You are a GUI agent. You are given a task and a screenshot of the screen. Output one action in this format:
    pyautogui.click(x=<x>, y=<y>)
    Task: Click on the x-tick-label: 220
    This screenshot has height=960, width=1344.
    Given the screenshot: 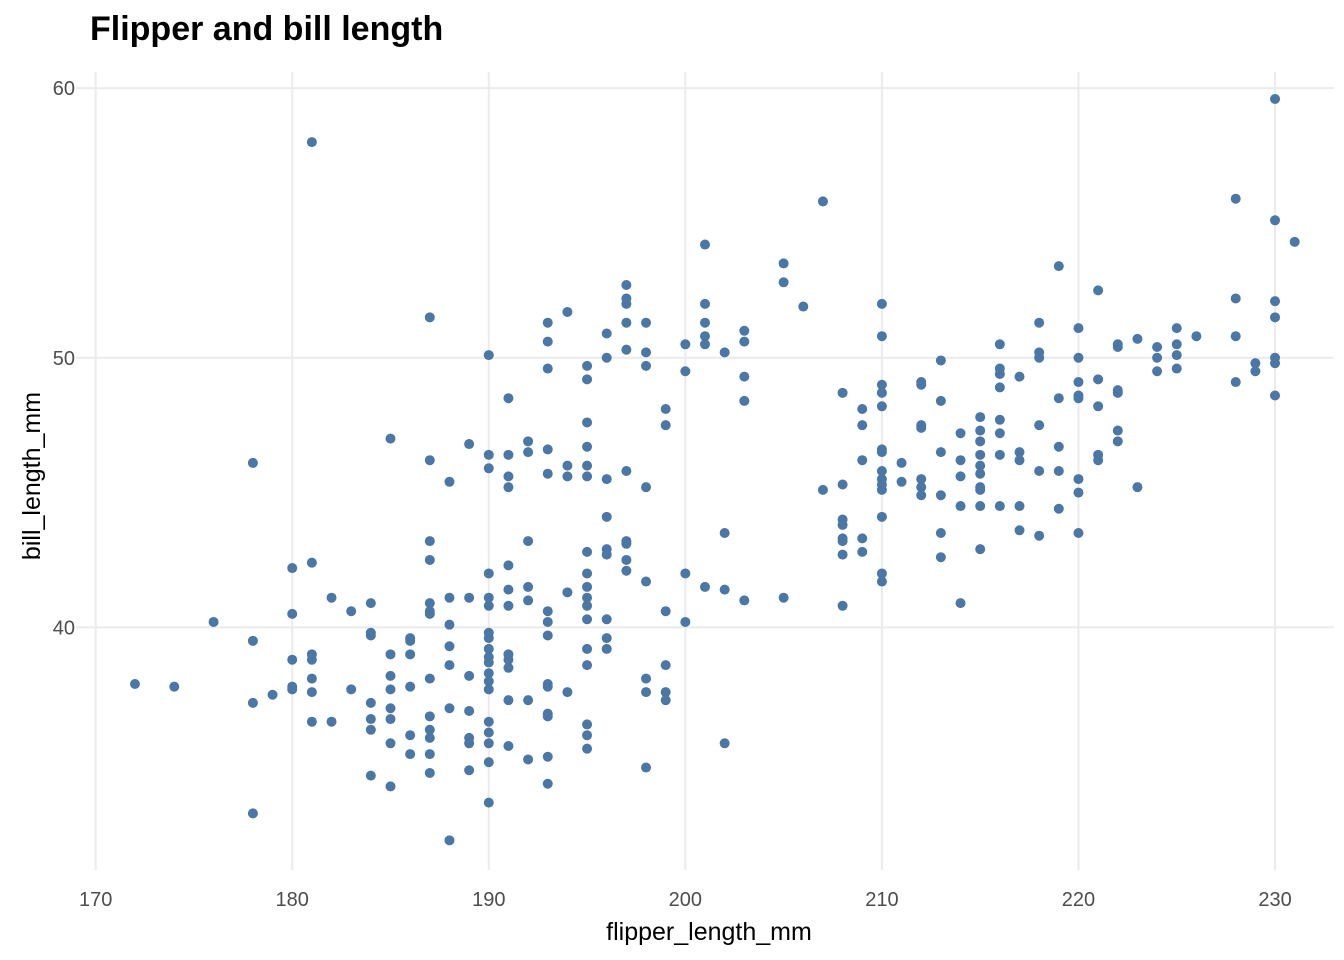 What is the action you would take?
    pyautogui.click(x=1078, y=900)
    